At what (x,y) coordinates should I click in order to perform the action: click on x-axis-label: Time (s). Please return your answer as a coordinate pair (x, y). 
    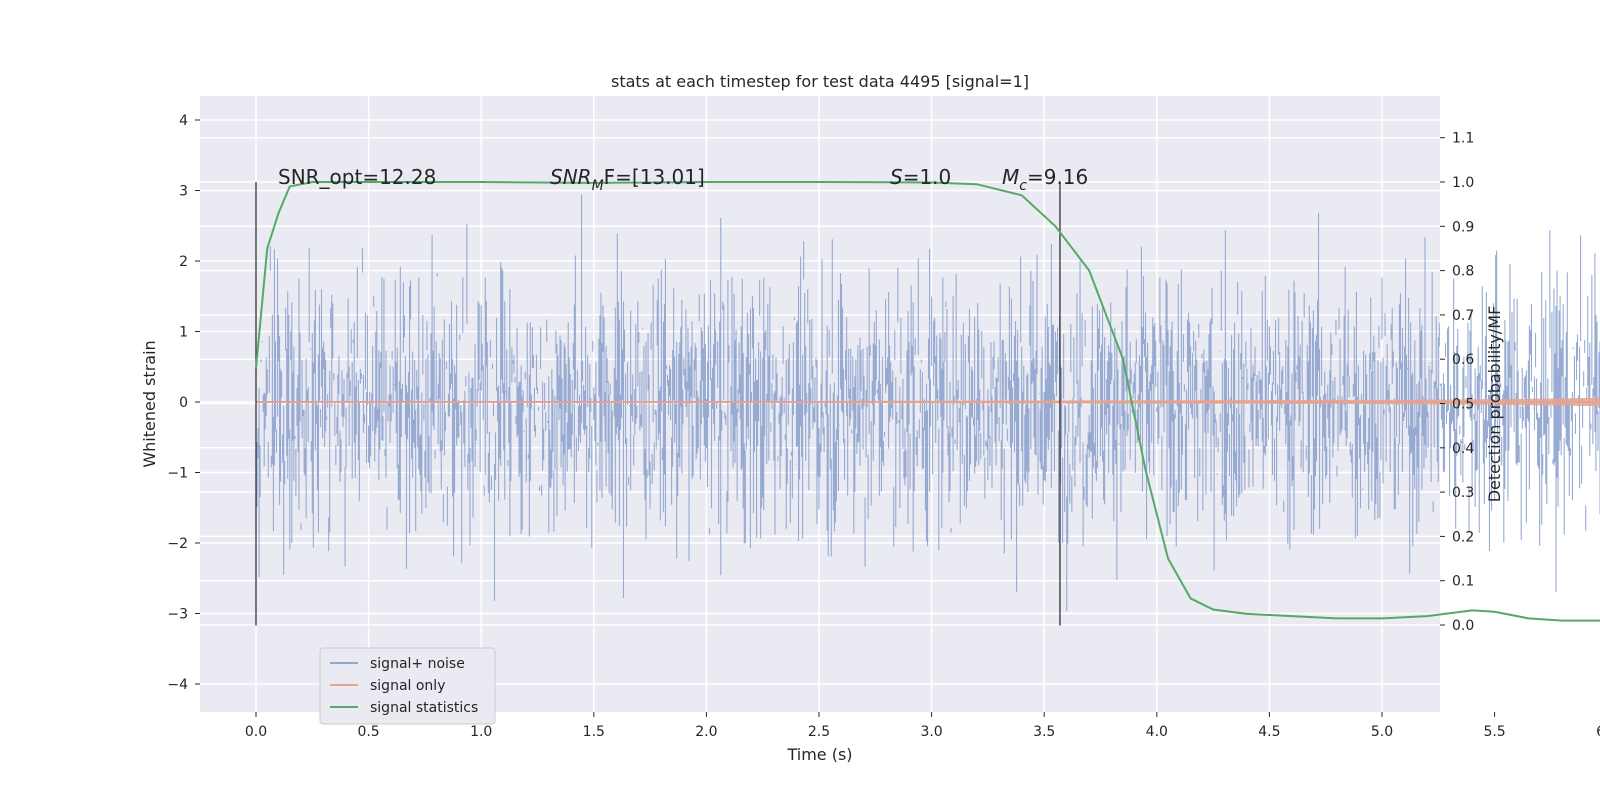
    Looking at the image, I should click on (819, 754).